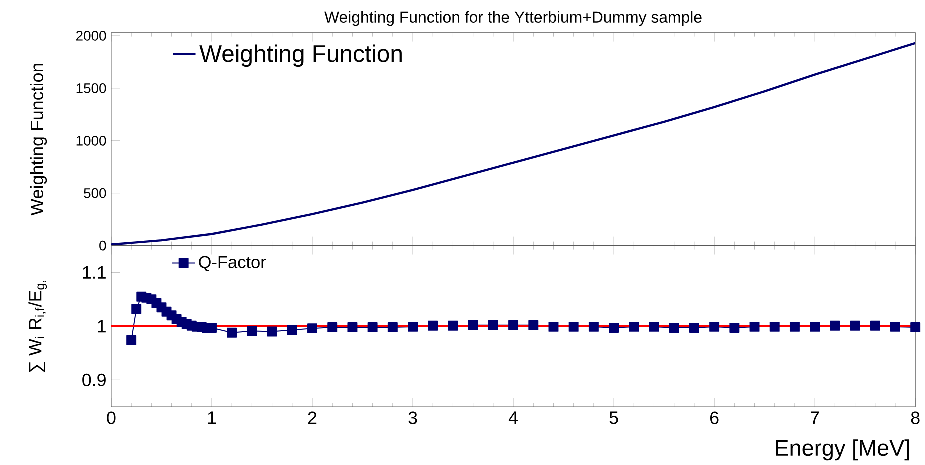 The width and height of the screenshot is (925, 465). I want to click on x-tick-label: 0, so click(111, 418).